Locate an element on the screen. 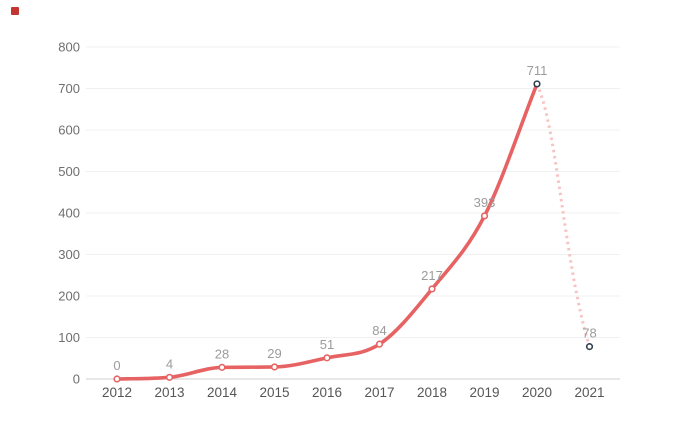  data-point-label: 28 is located at coordinates (222, 353).